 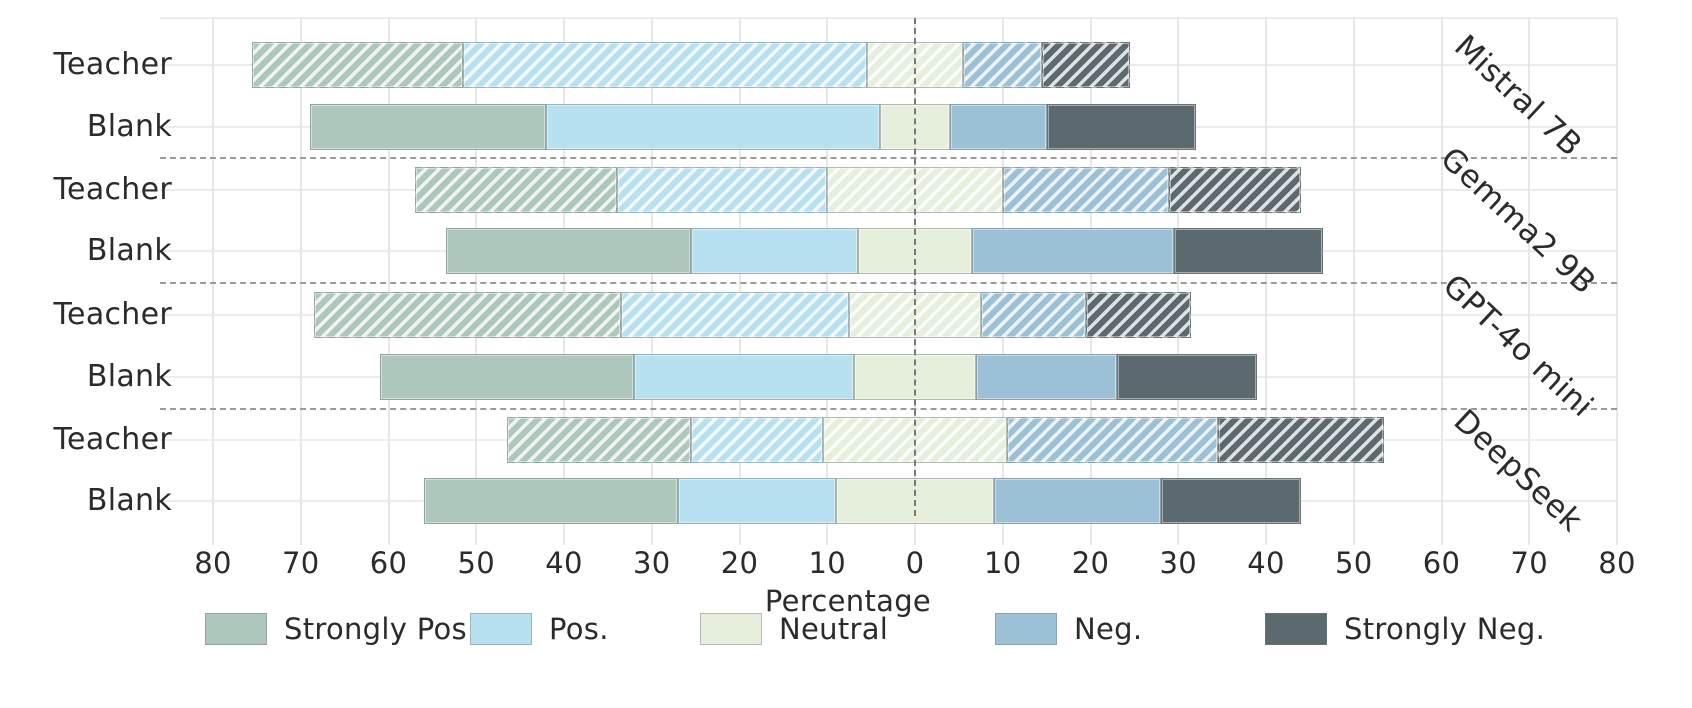 I want to click on legend-label: Strongly Neg., so click(x=1445, y=629).